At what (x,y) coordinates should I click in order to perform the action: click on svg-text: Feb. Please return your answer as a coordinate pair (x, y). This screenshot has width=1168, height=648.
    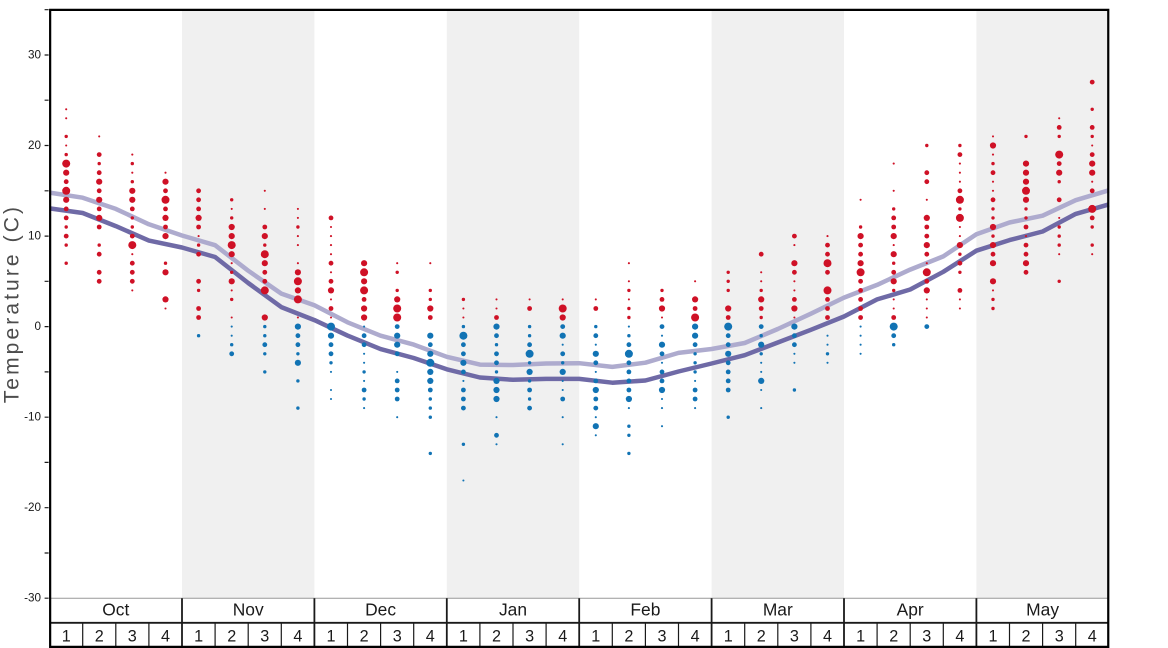
    Looking at the image, I should click on (645, 610).